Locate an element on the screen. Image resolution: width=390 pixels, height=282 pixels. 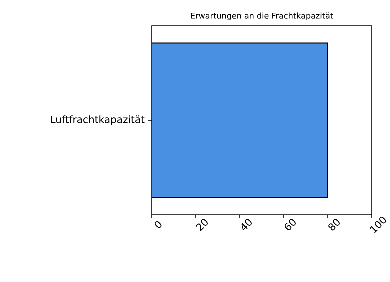
x-tick-label: 0 is located at coordinates (158, 225).